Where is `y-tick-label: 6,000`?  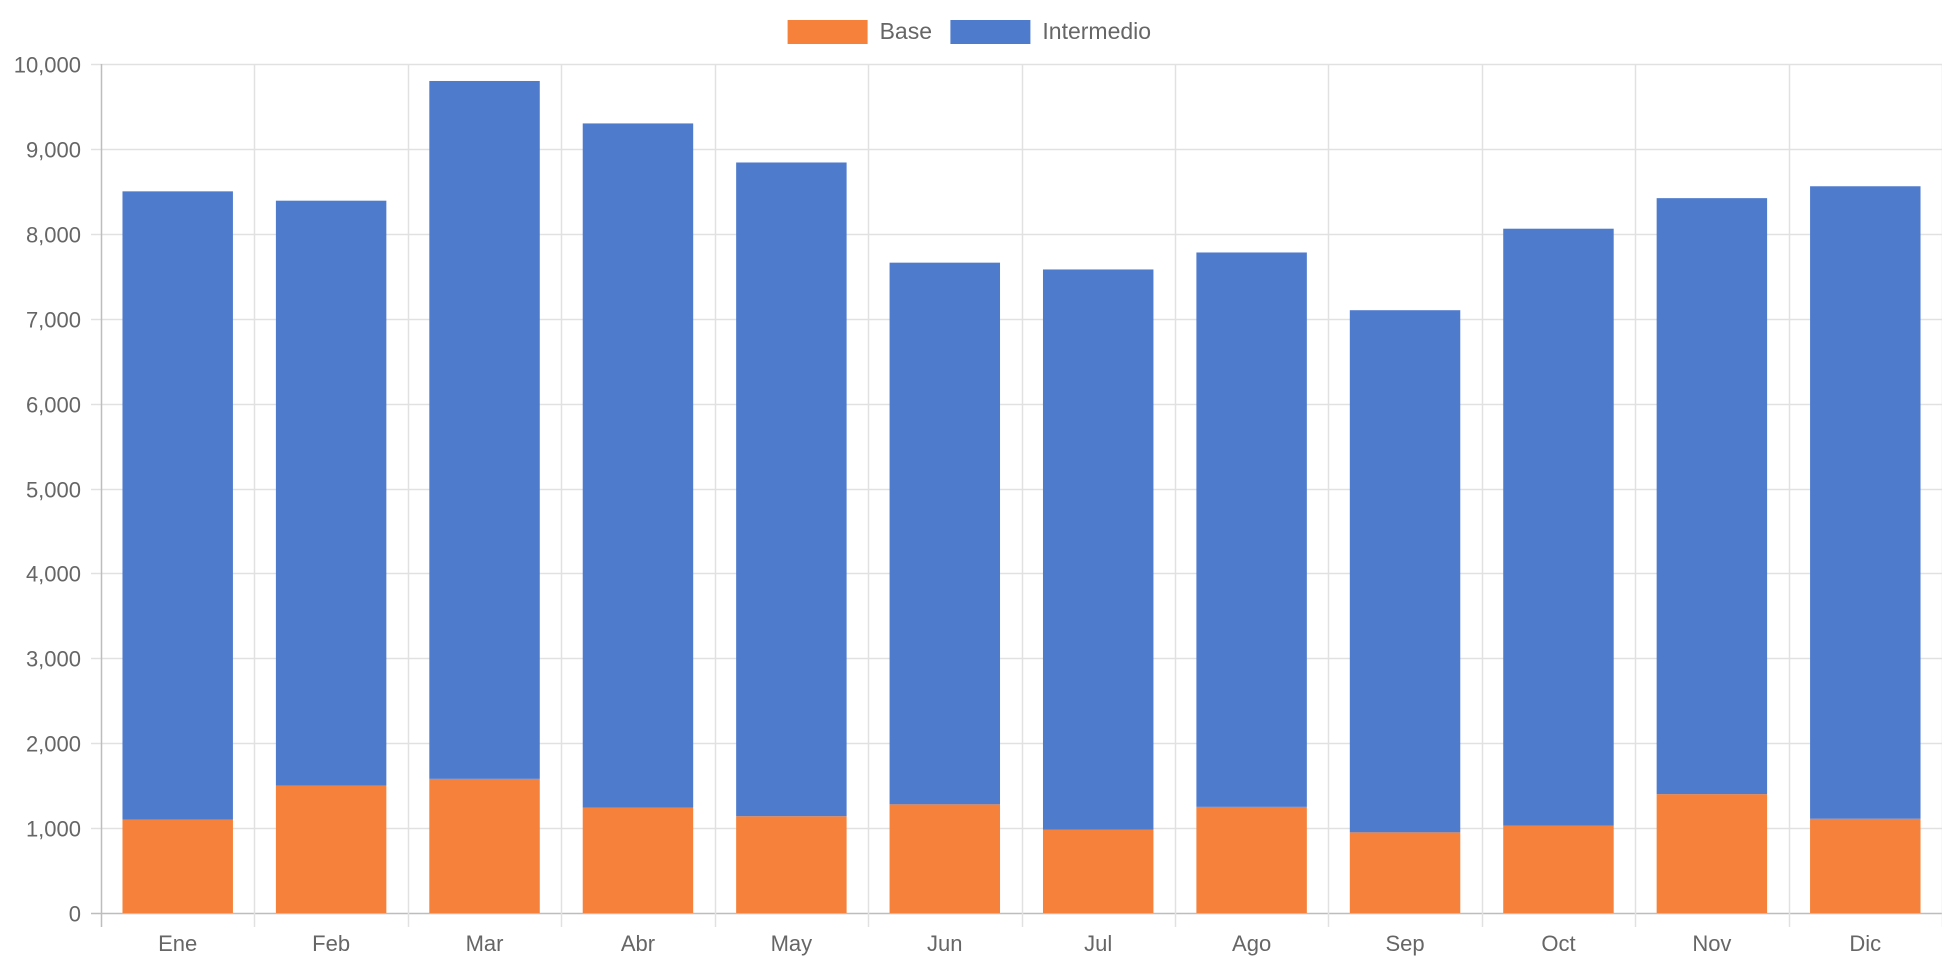 y-tick-label: 6,000 is located at coordinates (53, 405).